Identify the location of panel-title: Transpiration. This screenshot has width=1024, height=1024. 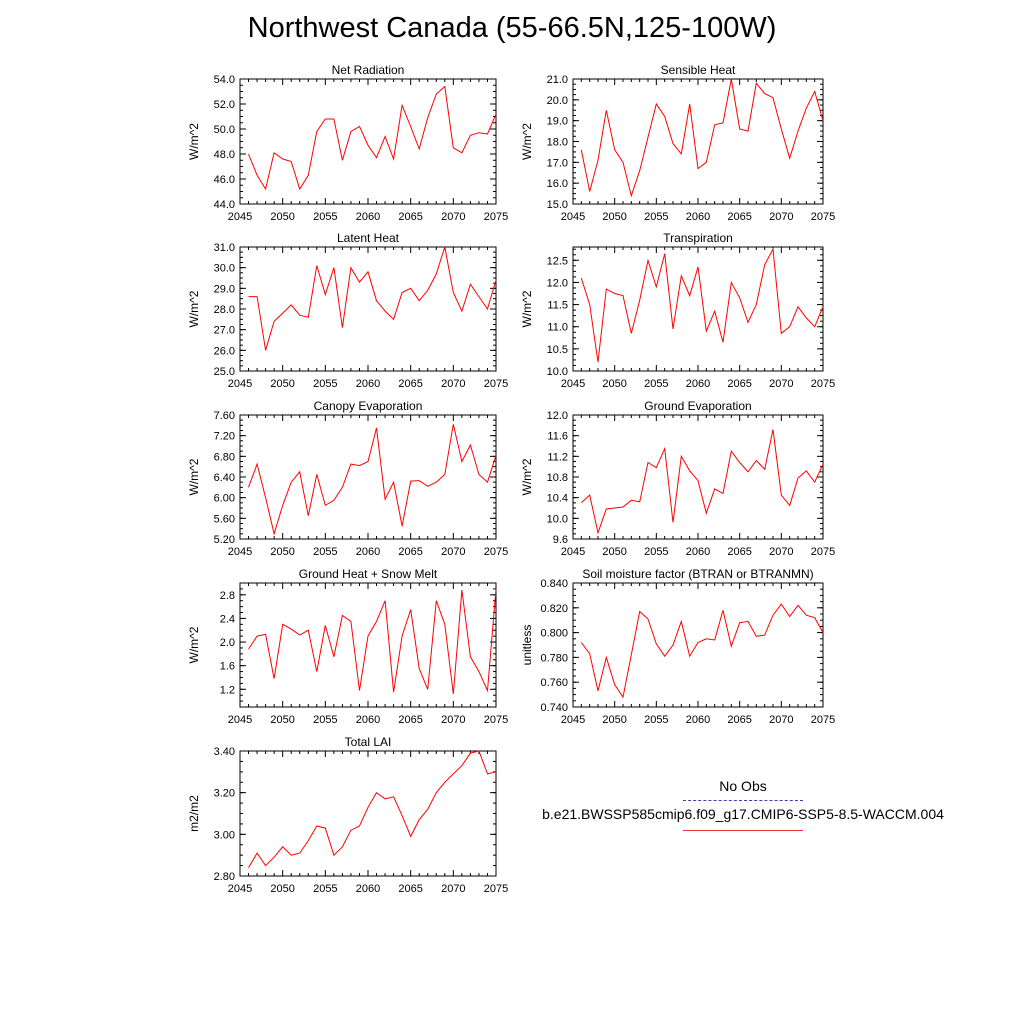
(698, 238).